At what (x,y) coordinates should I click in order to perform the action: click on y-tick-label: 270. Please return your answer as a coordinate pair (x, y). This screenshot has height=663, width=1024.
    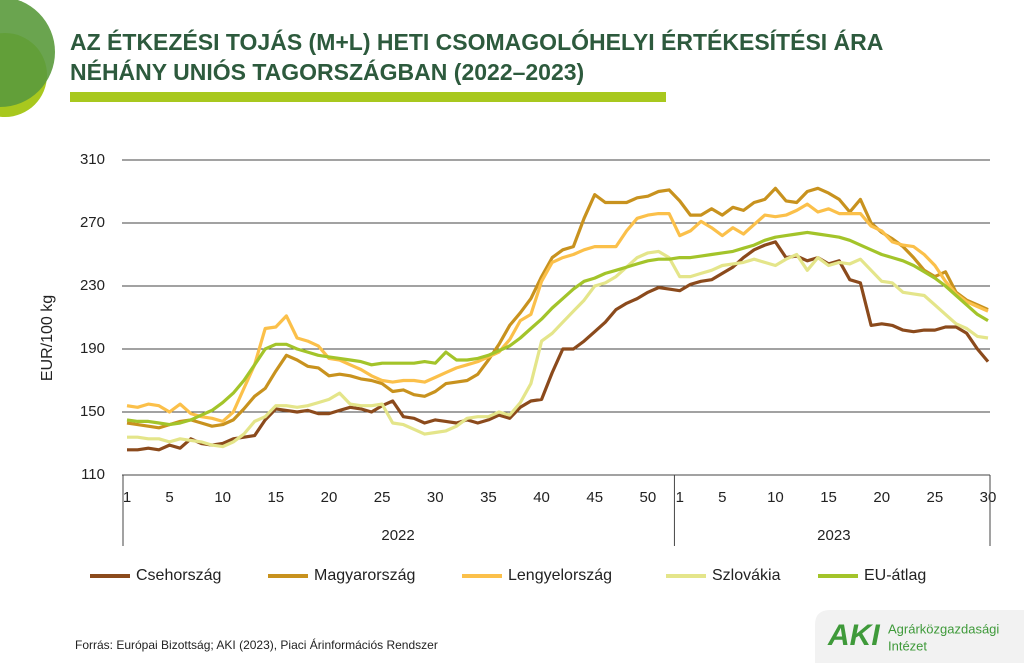
    Looking at the image, I should click on (92, 222).